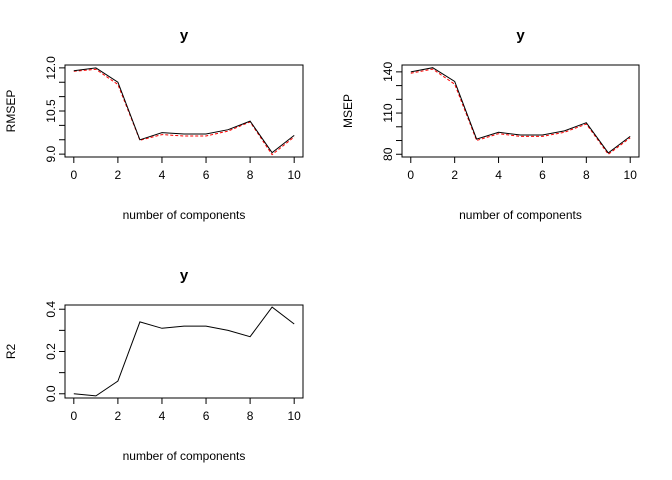 This screenshot has width=672, height=480. I want to click on y-tick-label: 140, so click(388, 72).